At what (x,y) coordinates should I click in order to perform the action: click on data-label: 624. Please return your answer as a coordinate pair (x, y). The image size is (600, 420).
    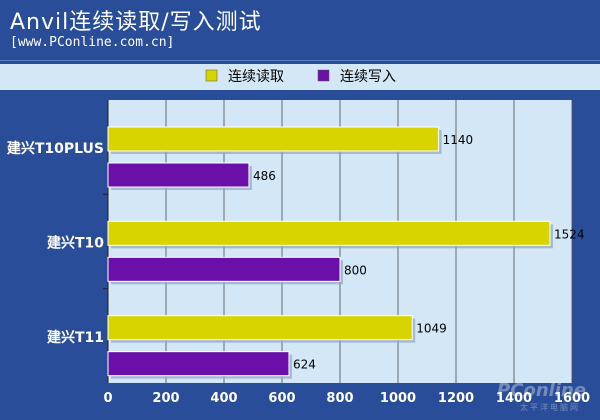
    Looking at the image, I should click on (304, 365).